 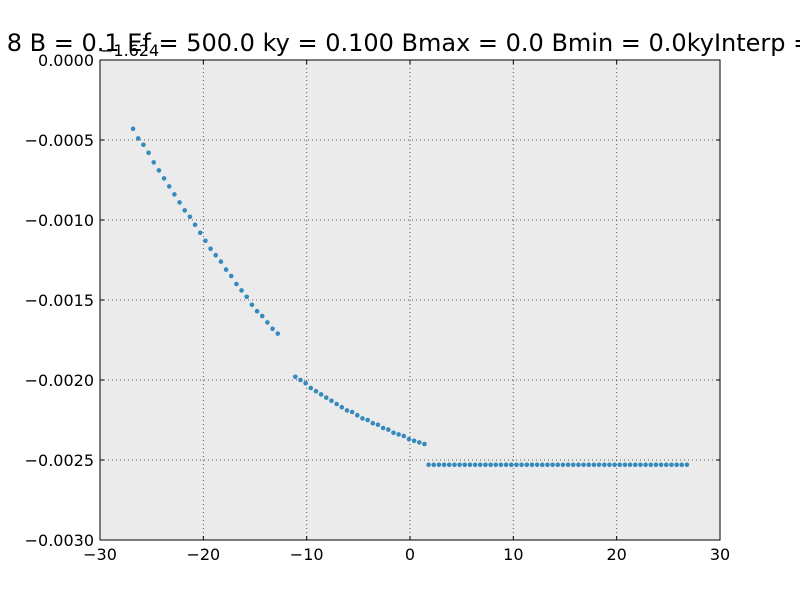 What do you see at coordinates (410, 554) in the screenshot?
I see `x-tick-label: 0` at bounding box center [410, 554].